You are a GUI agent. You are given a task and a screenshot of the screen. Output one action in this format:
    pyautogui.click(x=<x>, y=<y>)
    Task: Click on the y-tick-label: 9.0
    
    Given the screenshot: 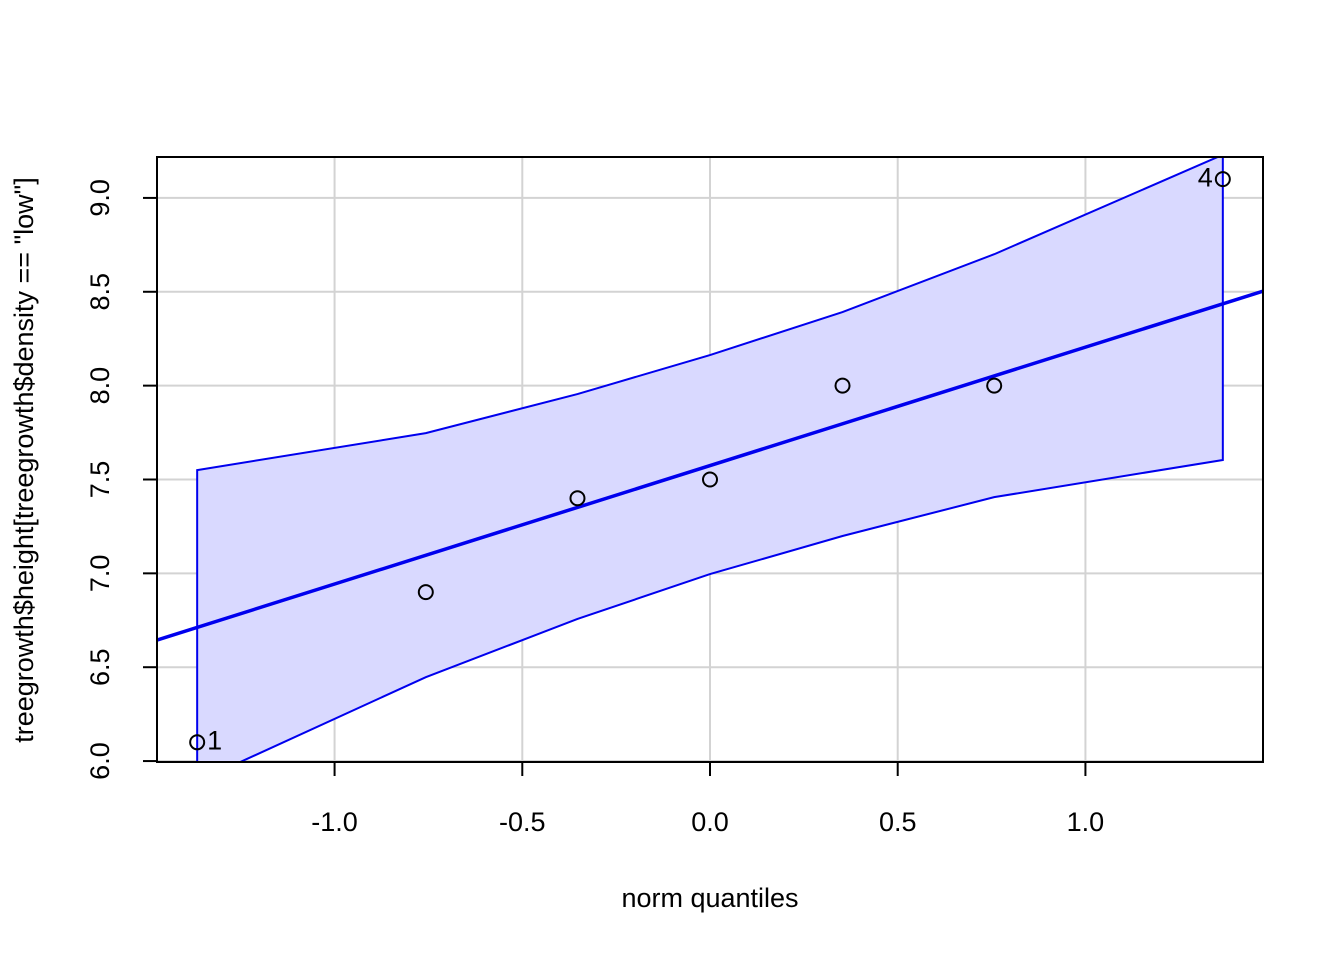 What is the action you would take?
    pyautogui.click(x=100, y=198)
    